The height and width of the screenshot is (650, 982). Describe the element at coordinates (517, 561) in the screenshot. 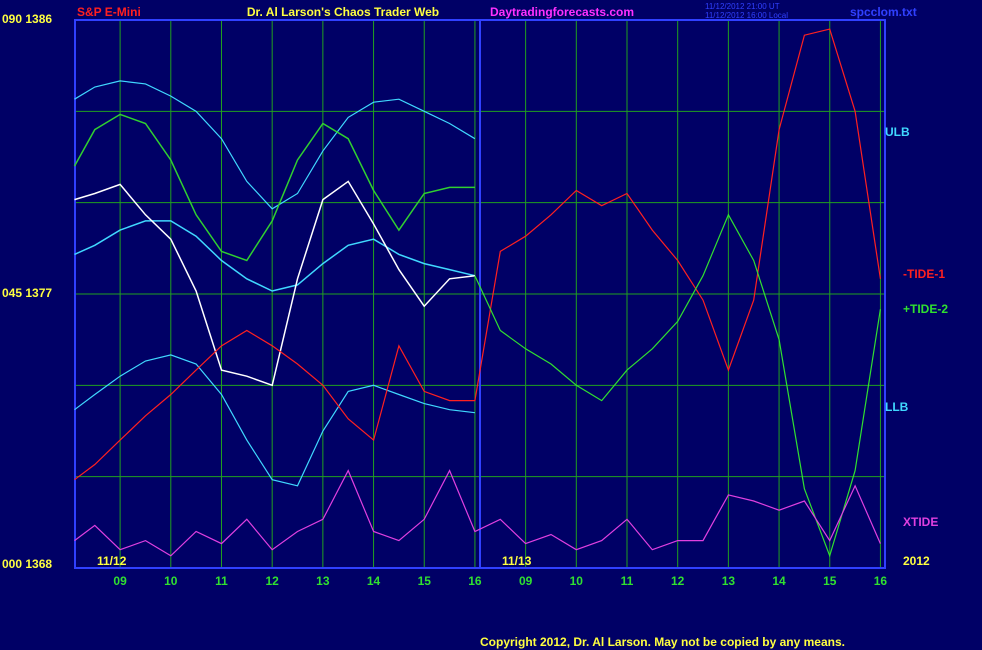

I see `date-label: 11/13` at that location.